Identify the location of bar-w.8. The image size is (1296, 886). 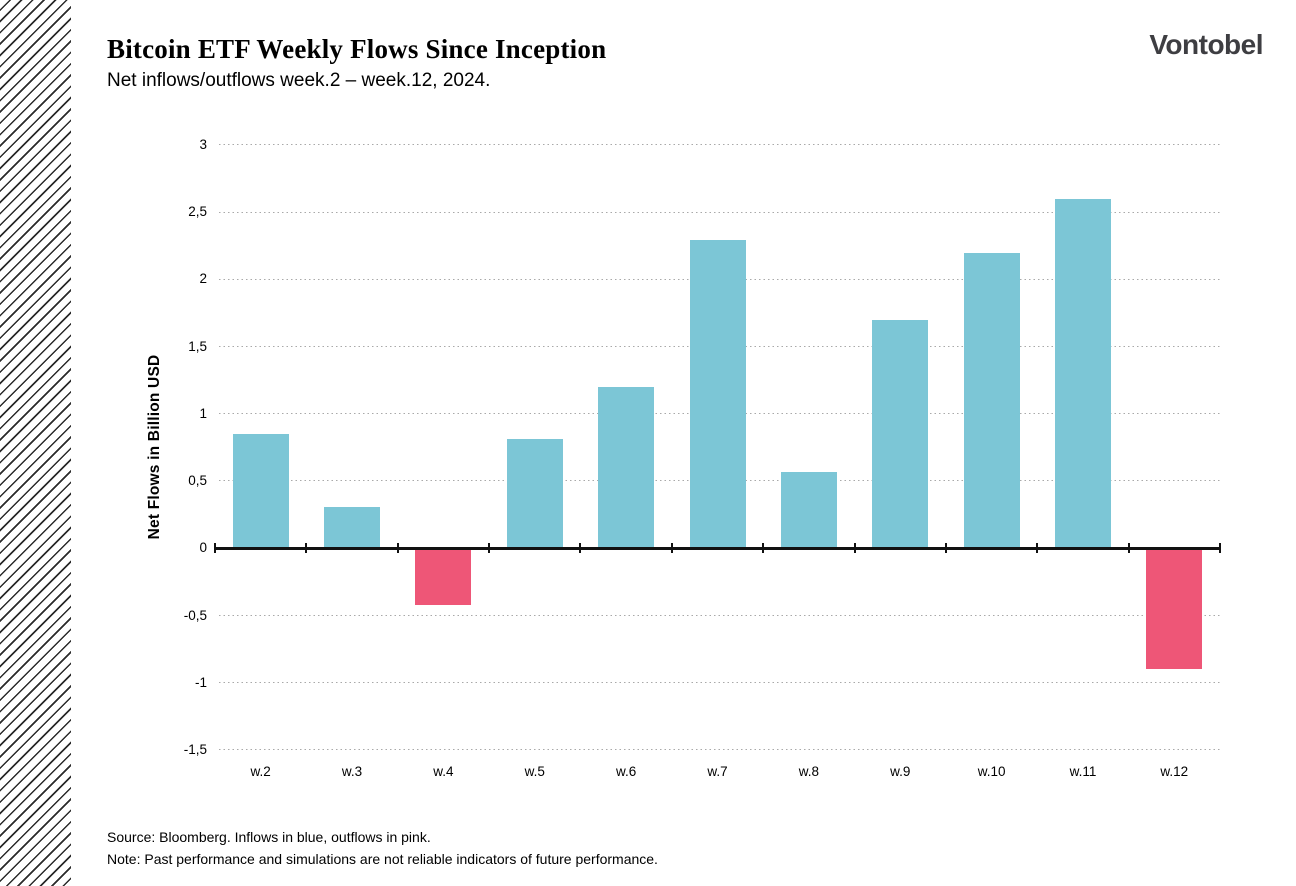
(808, 510).